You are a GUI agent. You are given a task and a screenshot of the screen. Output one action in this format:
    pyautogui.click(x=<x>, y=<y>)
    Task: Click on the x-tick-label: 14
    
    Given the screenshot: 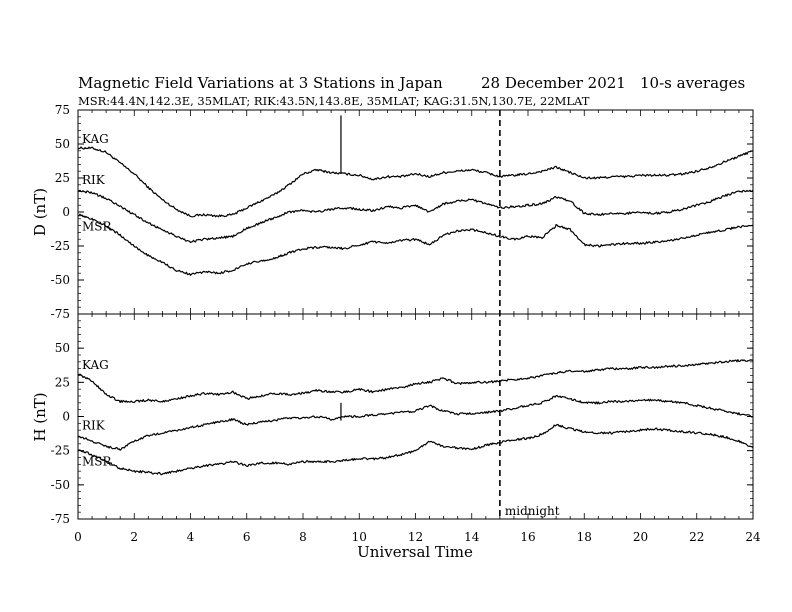 What is the action you would take?
    pyautogui.click(x=472, y=537)
    